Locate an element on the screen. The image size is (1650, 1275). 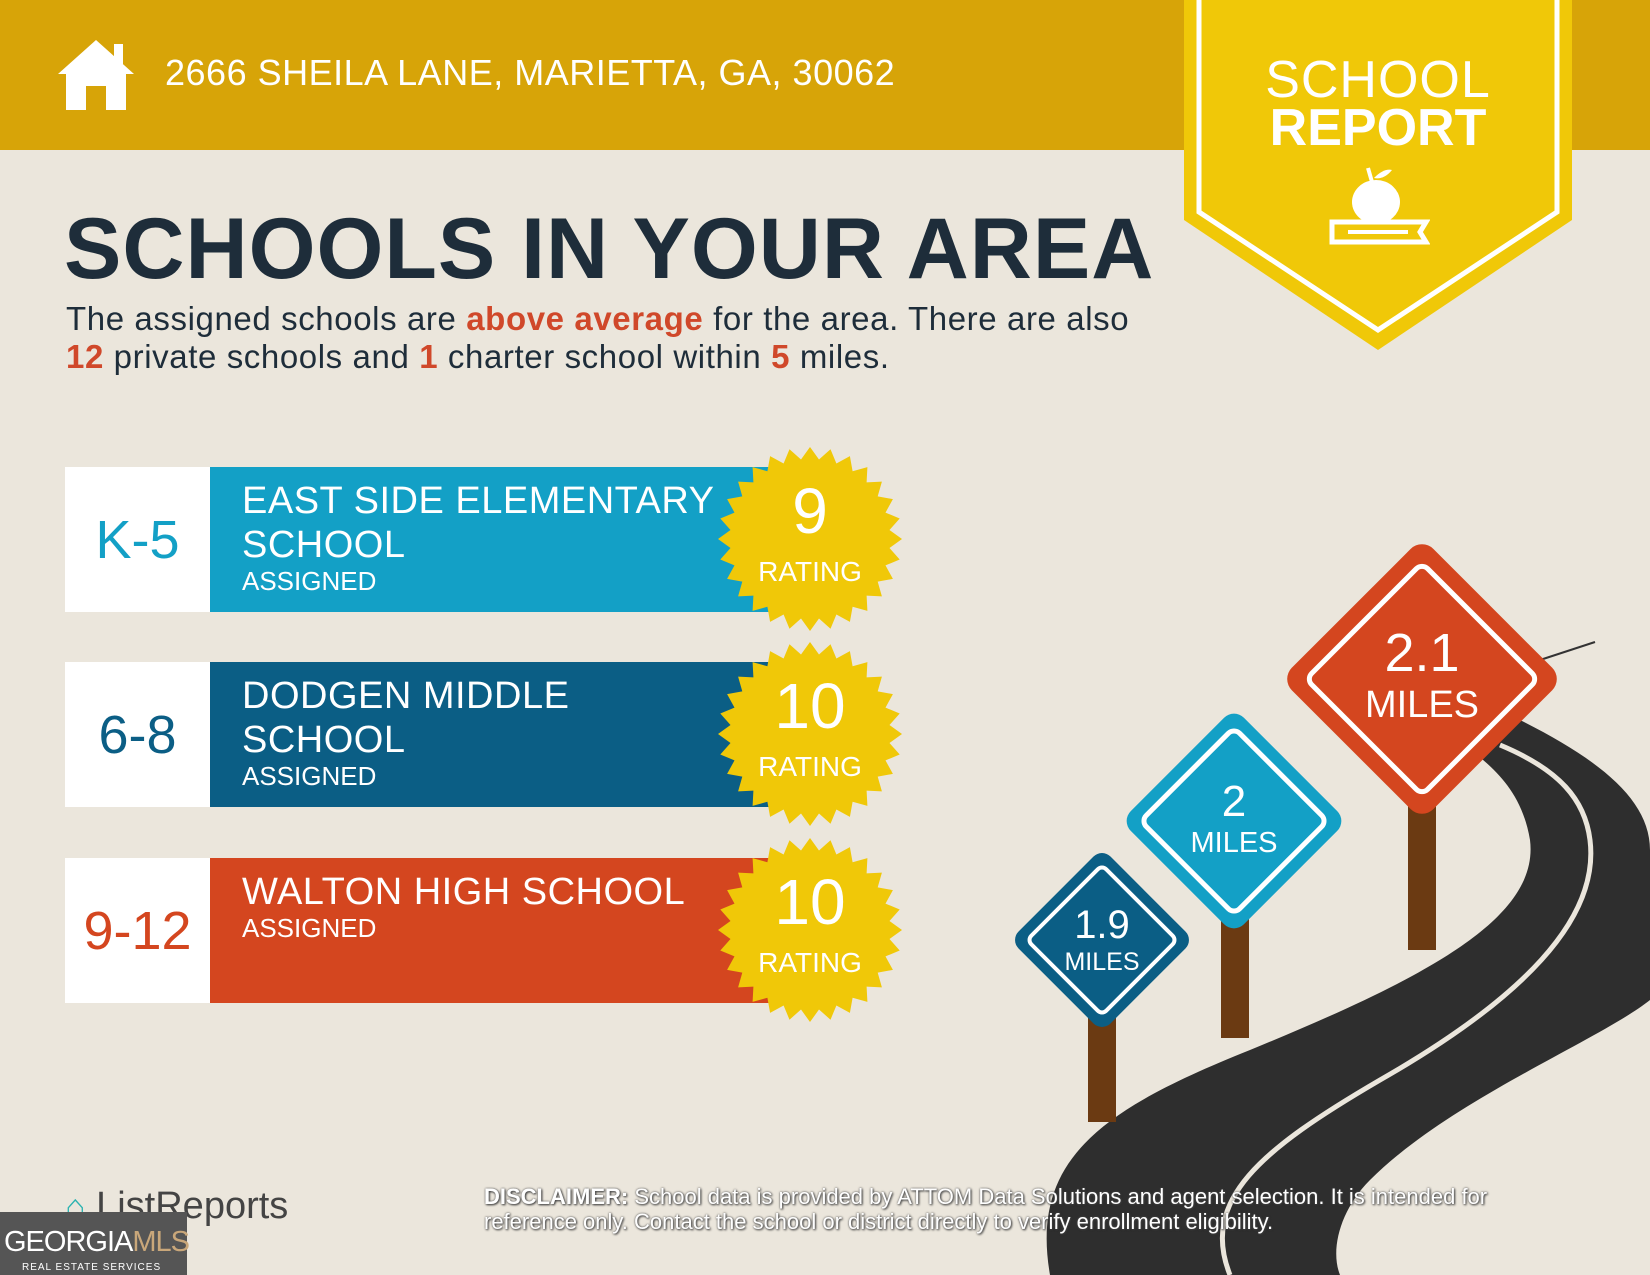
grade-range: 6-8 is located at coordinates (137, 734).